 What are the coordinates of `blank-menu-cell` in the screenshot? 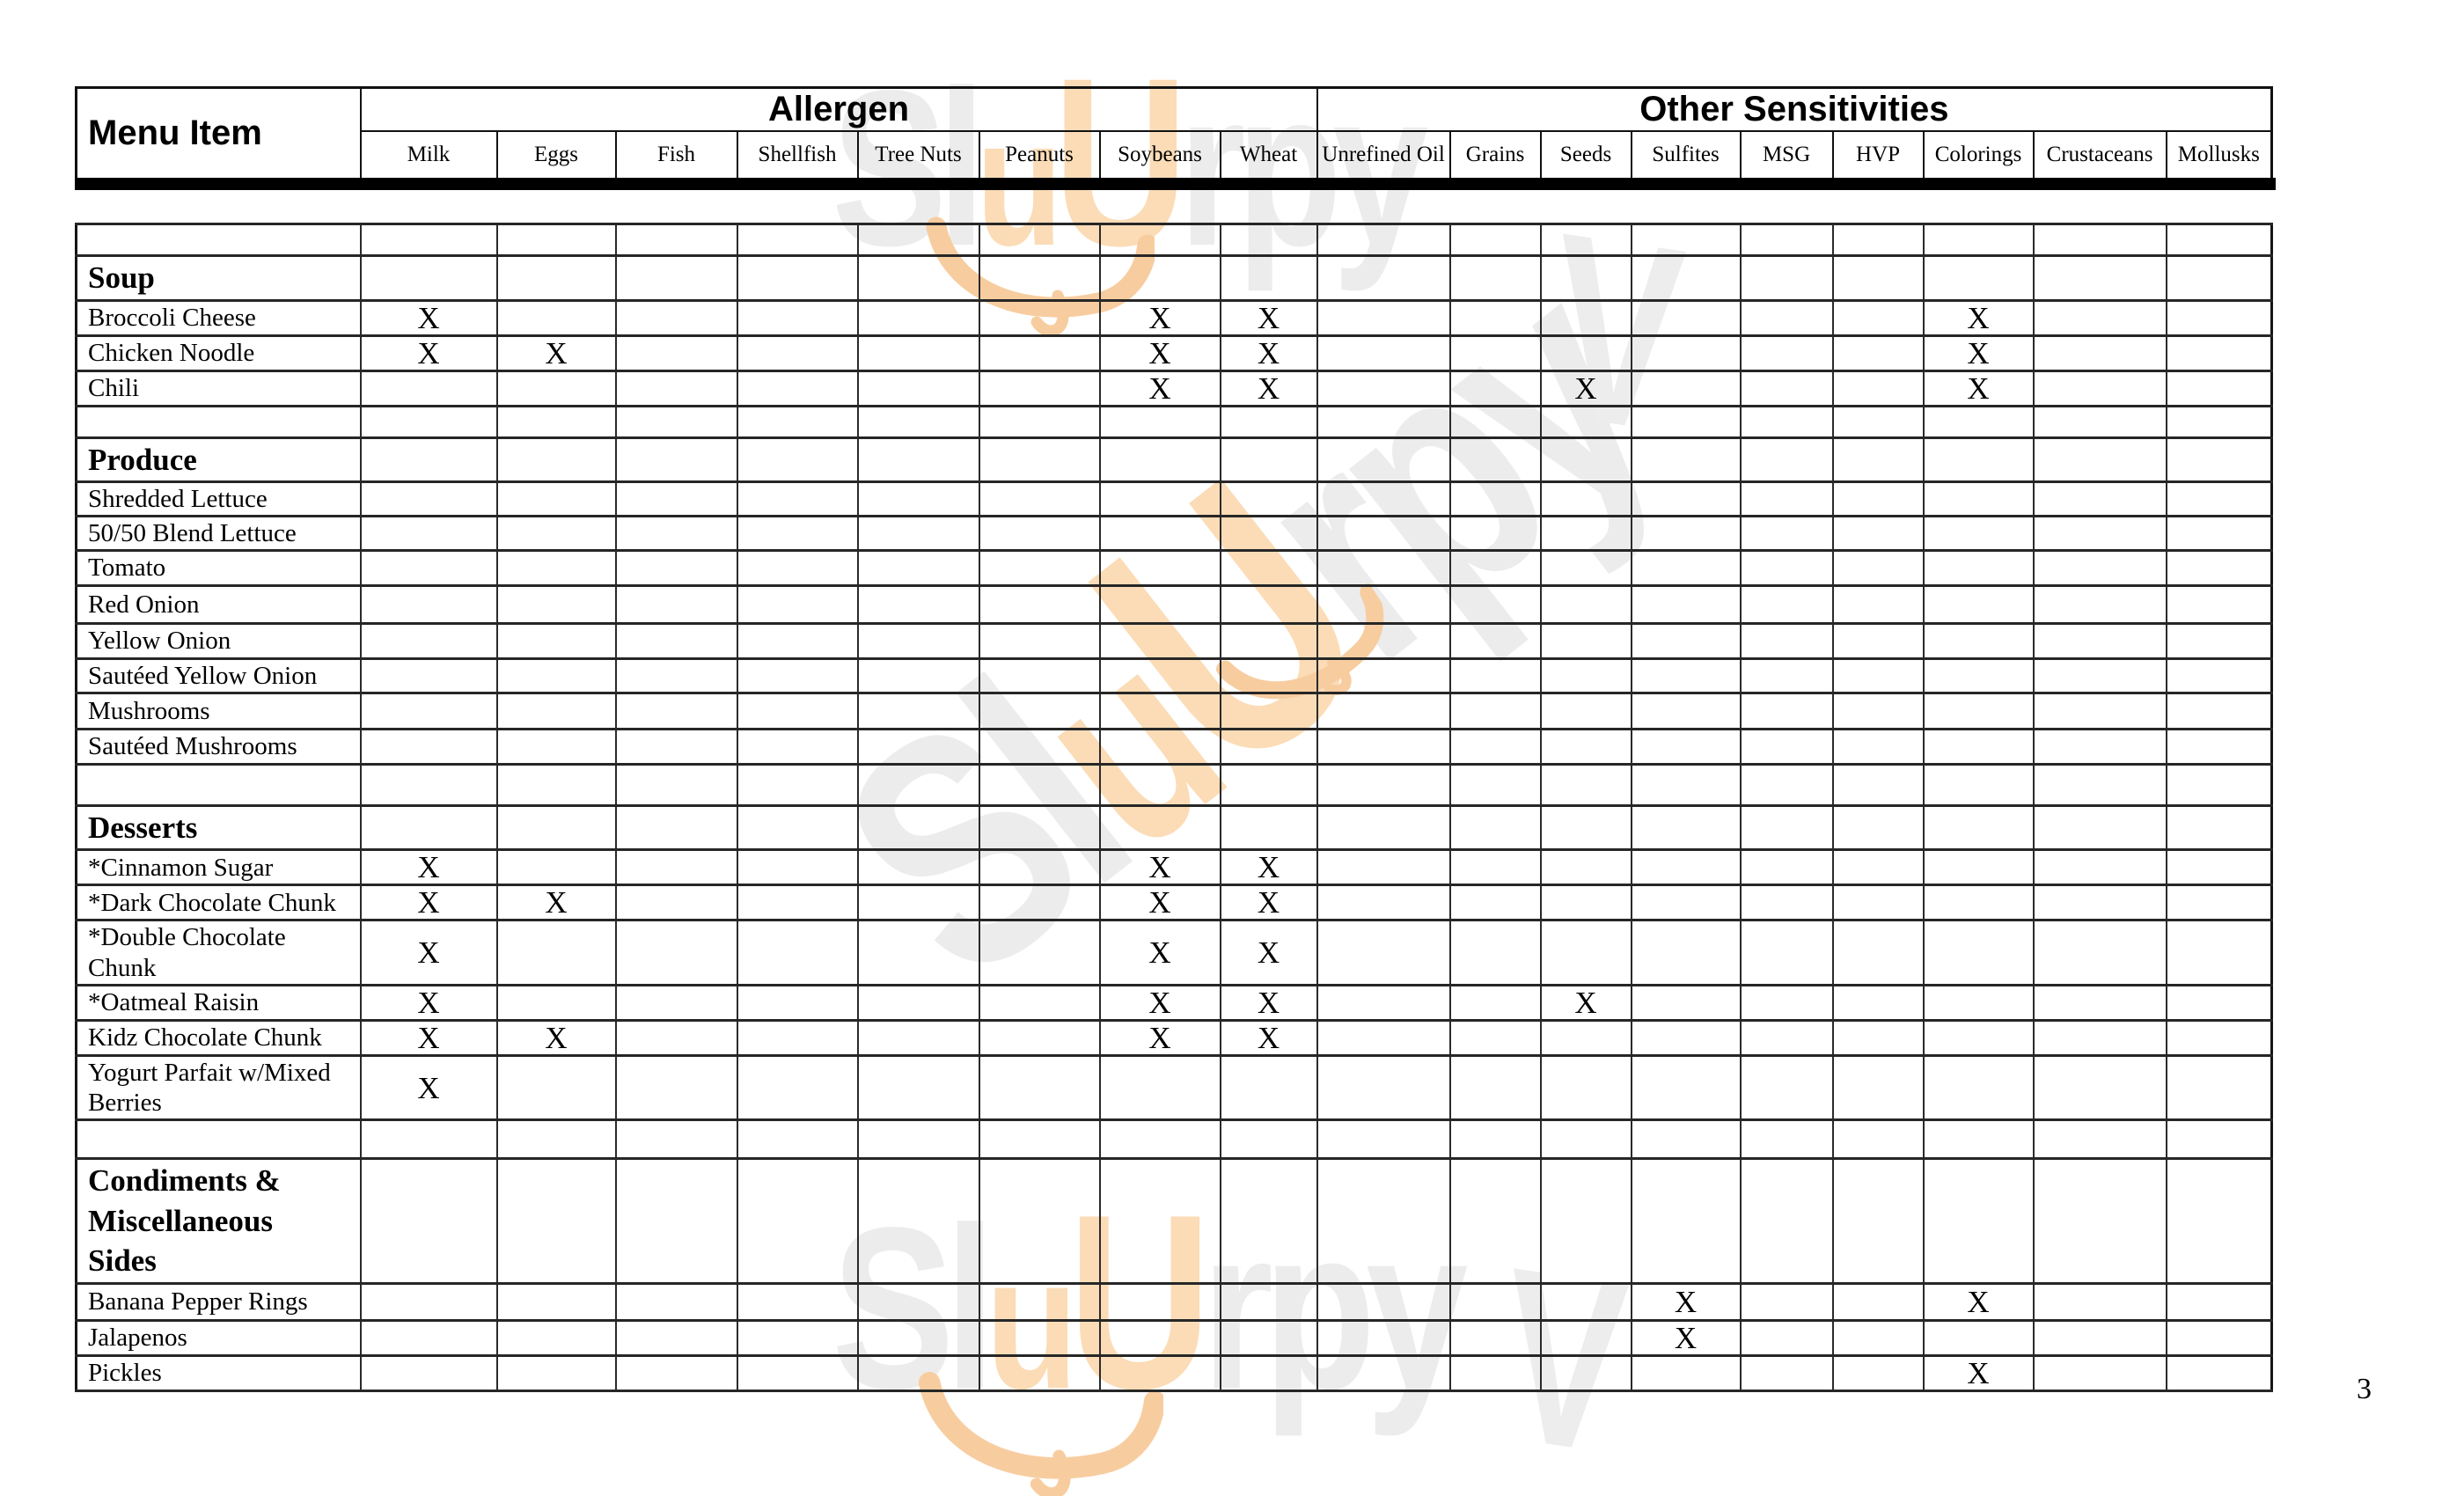 It's located at (219, 421).